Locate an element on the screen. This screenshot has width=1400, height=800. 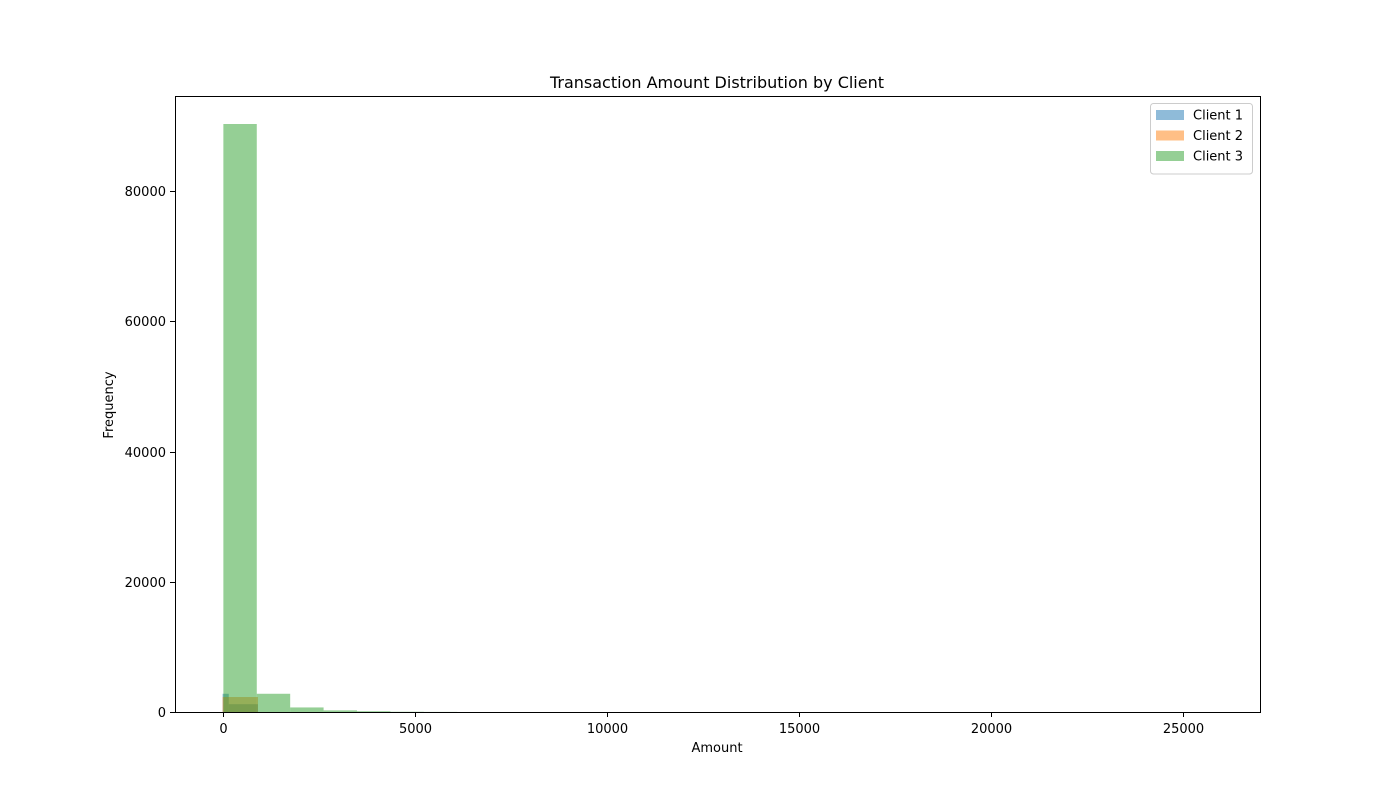
plot-area is located at coordinates (340, 418).